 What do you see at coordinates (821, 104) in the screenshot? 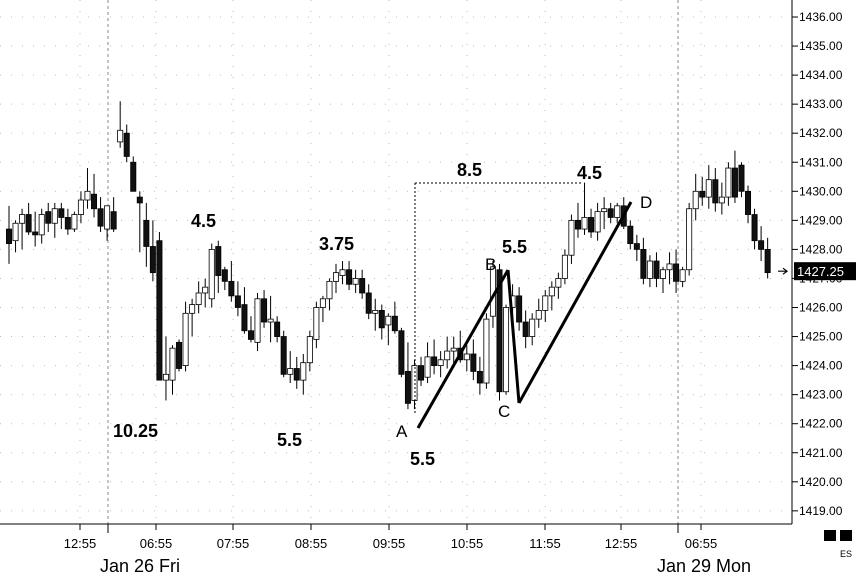
I see `price-tick-label: 1433.00` at bounding box center [821, 104].